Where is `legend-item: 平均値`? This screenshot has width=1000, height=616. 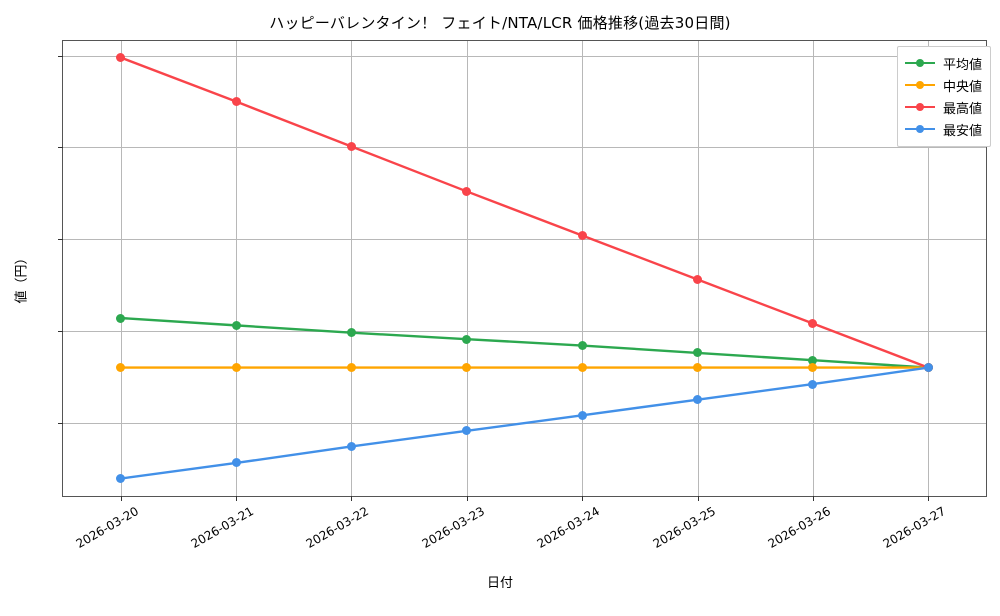 legend-item: 平均値 is located at coordinates (943, 63).